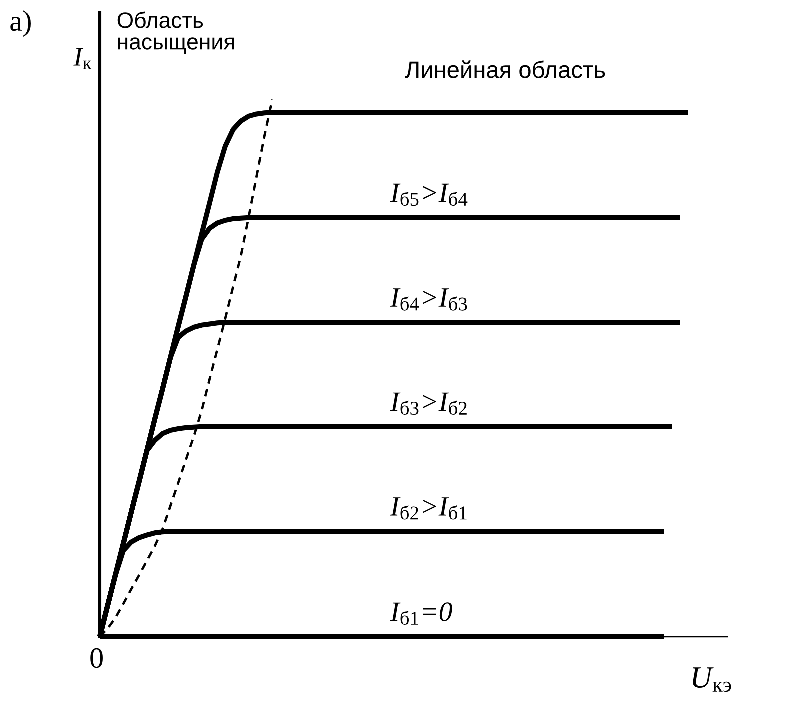 The image size is (800, 706). I want to click on text: 0, so click(96, 658).